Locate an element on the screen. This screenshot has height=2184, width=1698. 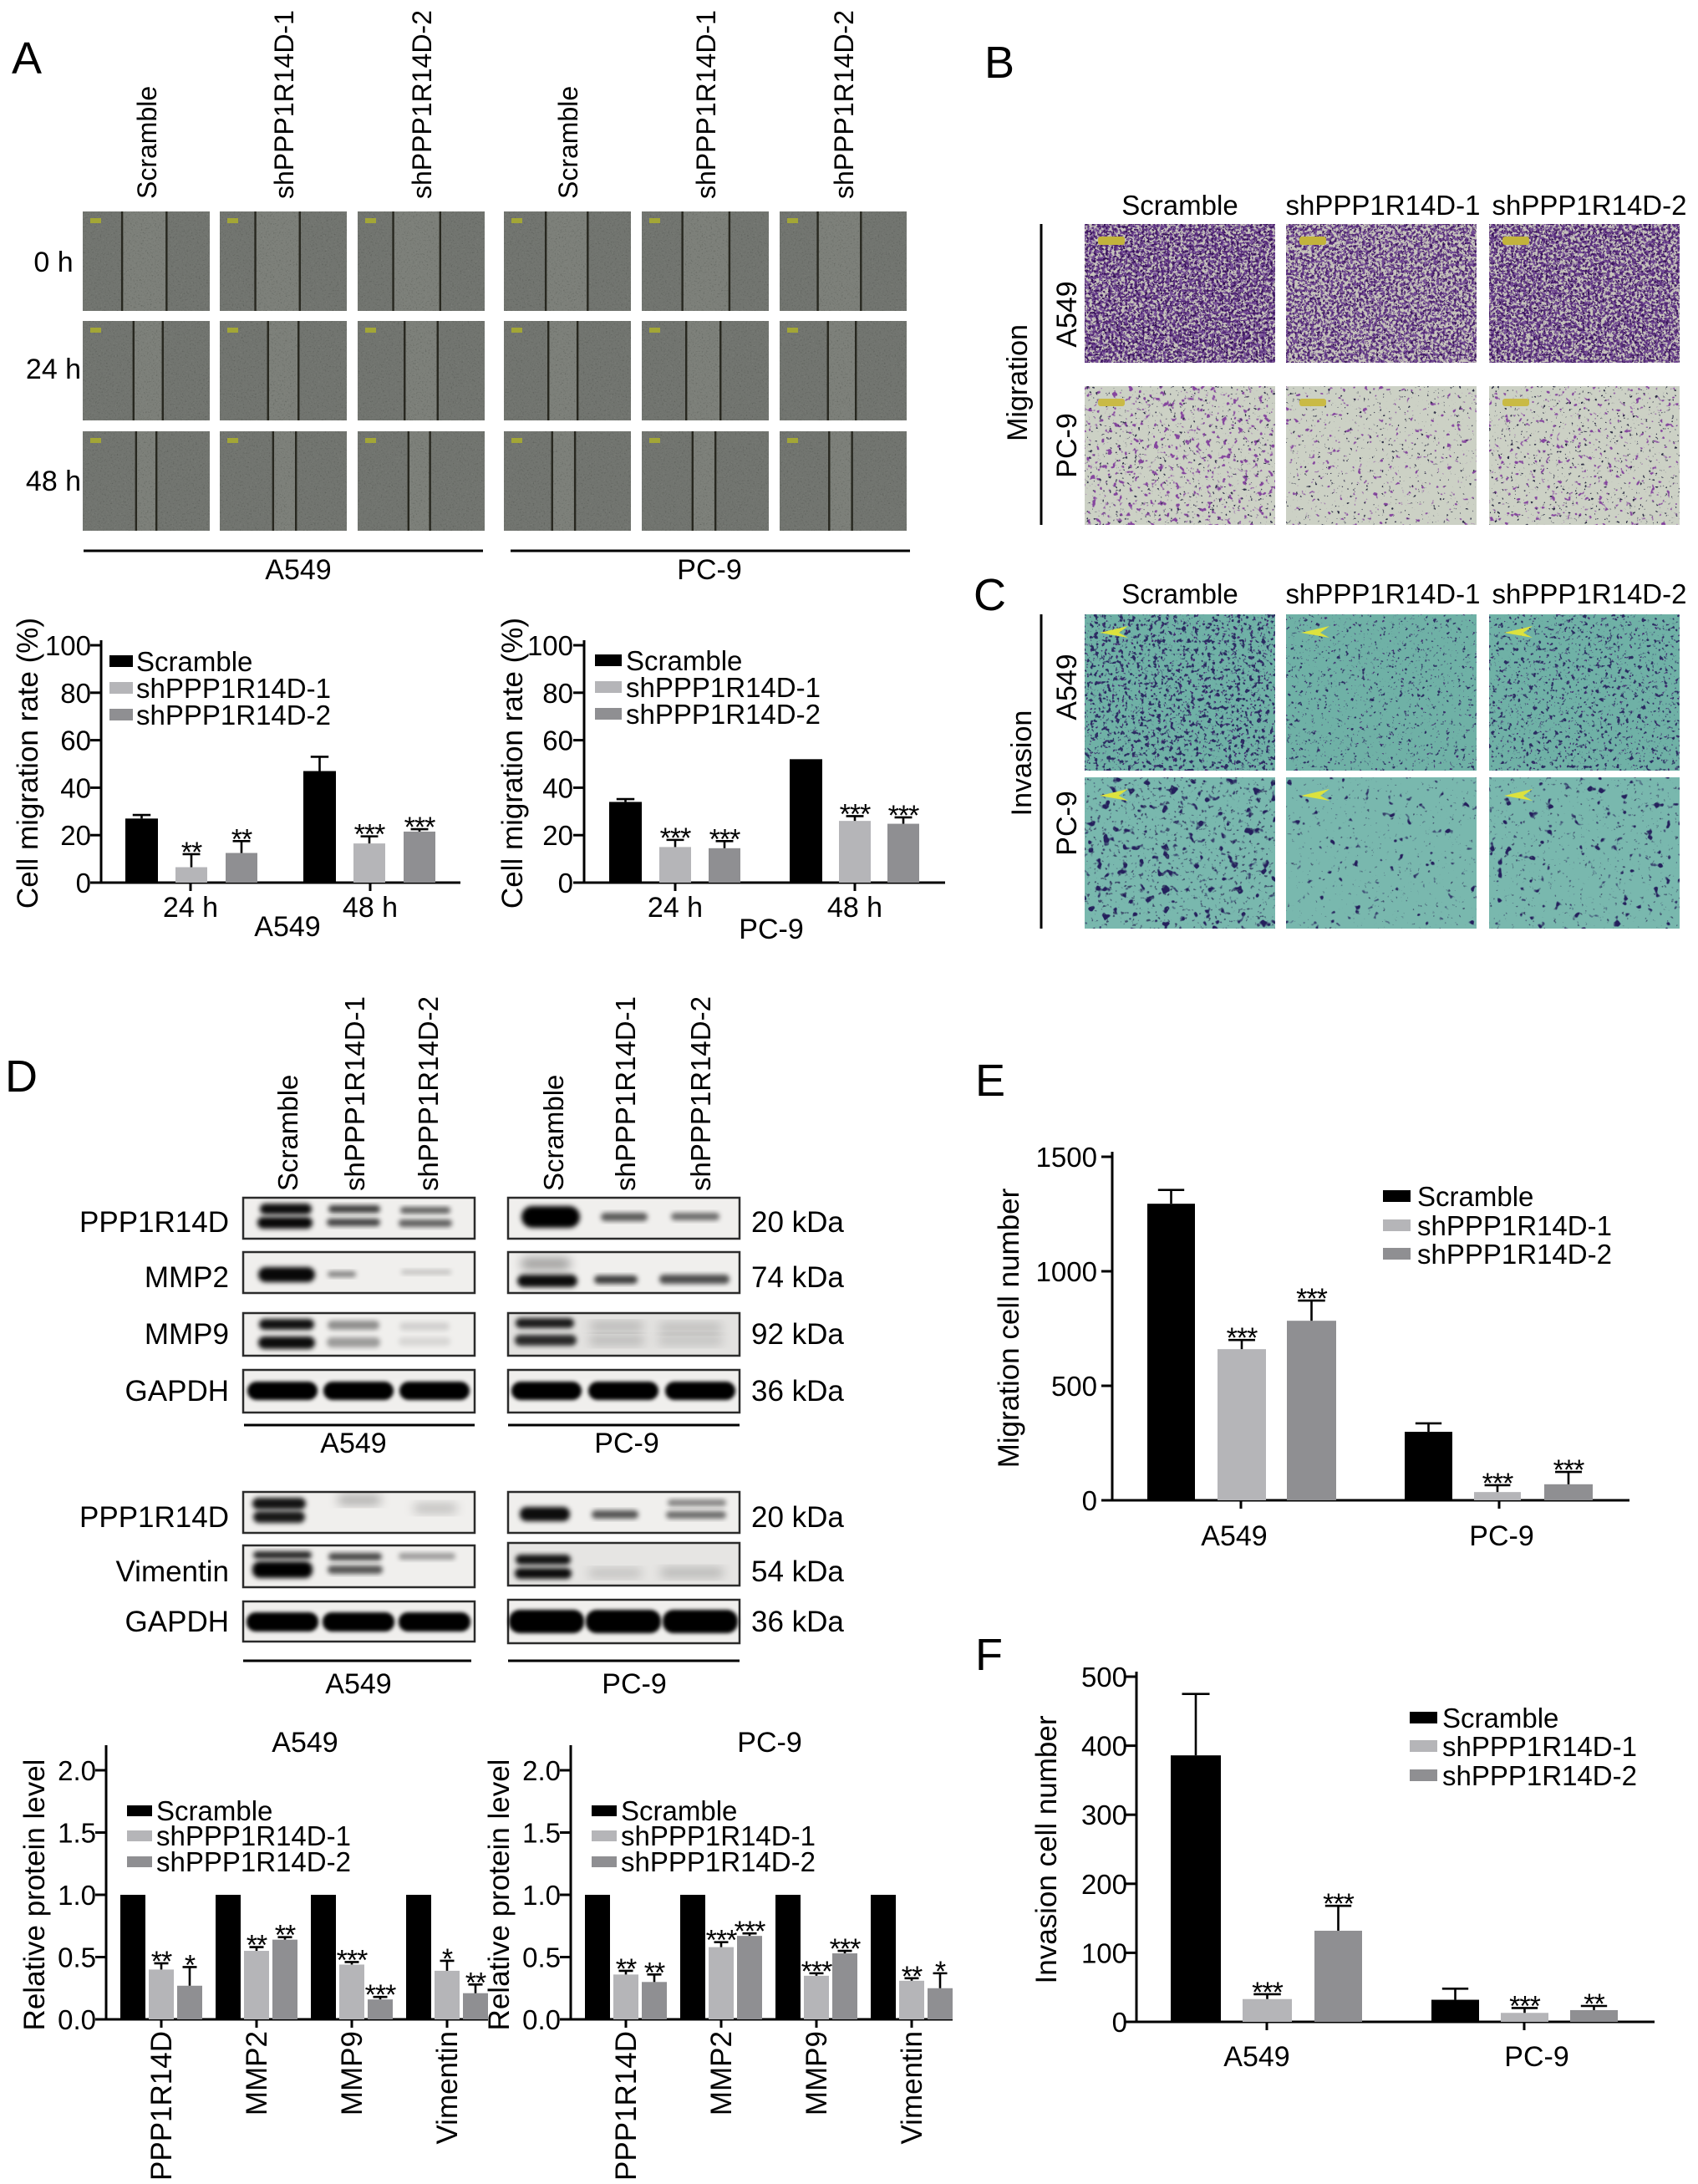
svg-text: Migration is located at coordinates (1018, 382).